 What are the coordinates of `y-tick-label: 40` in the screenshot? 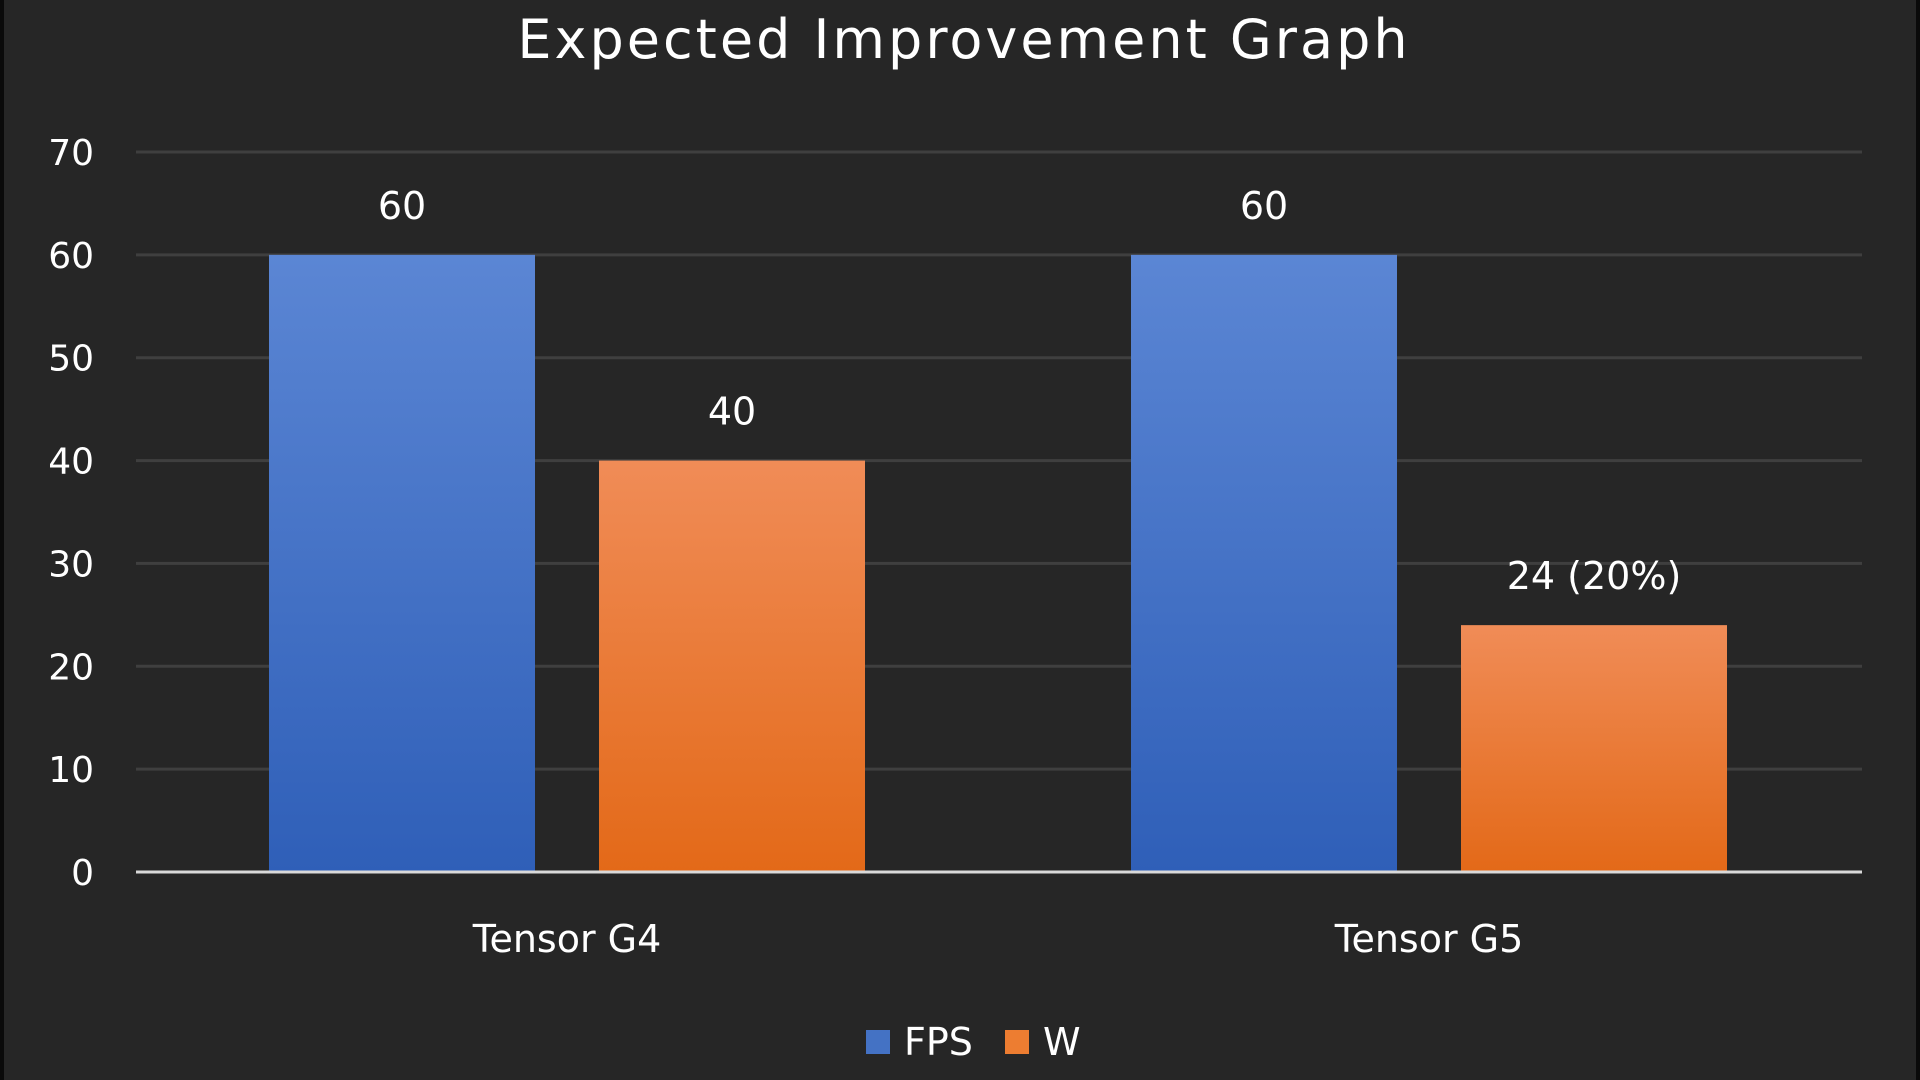 It's located at (71, 462).